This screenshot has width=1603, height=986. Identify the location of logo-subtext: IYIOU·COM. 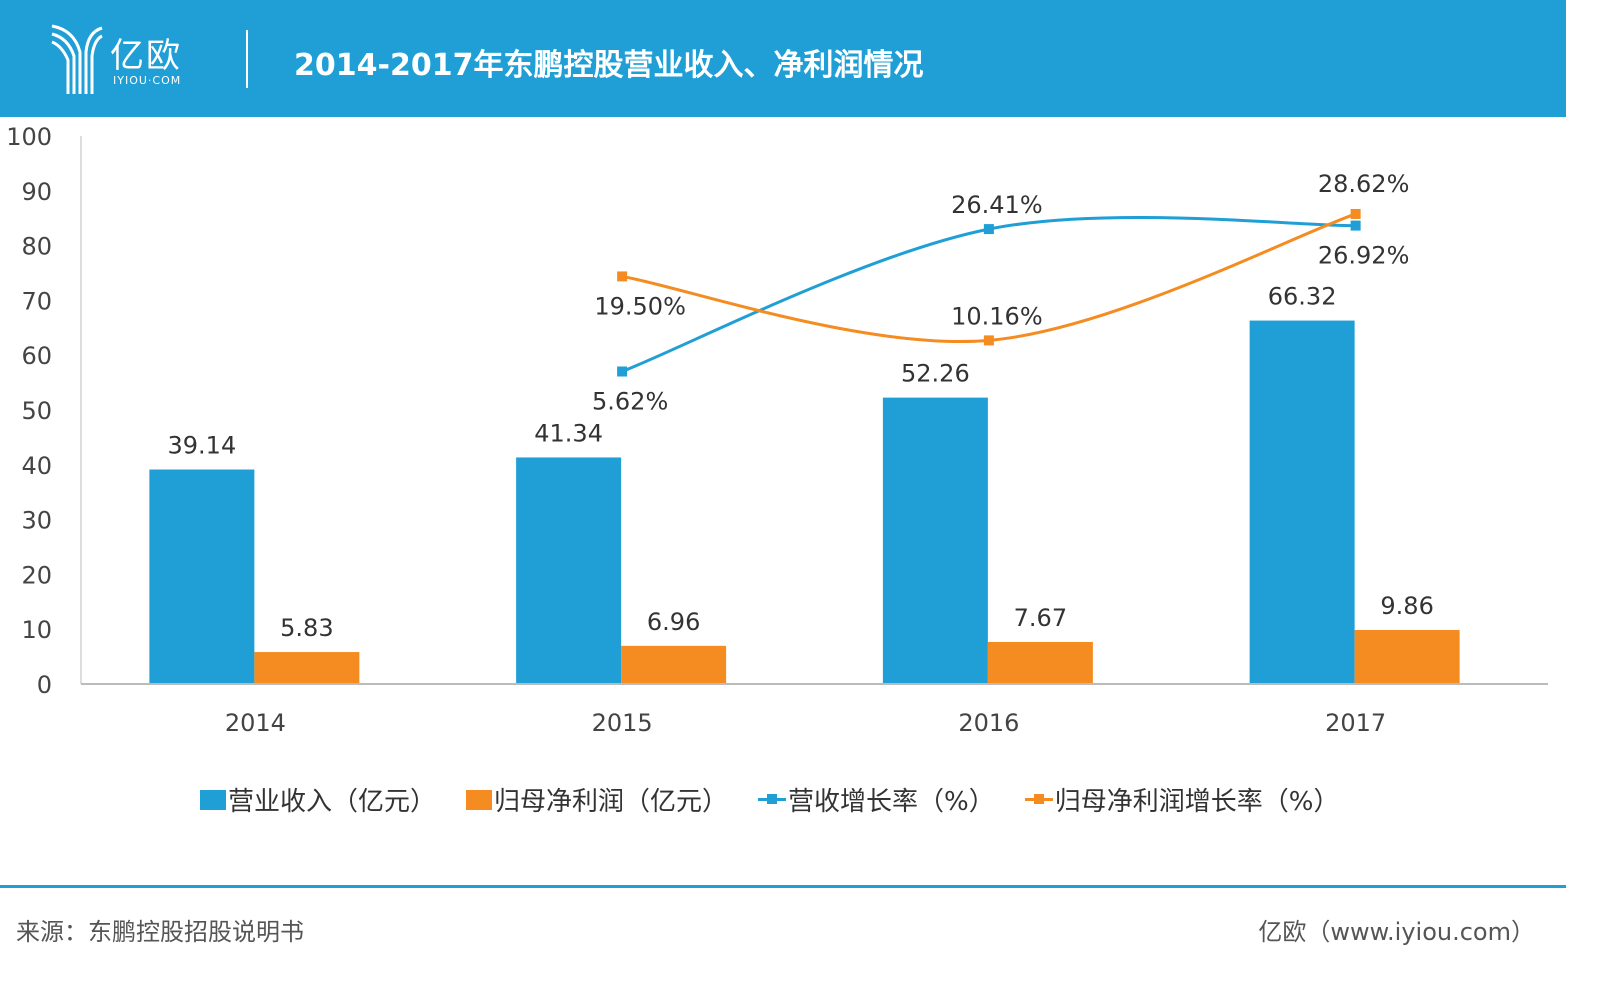
(147, 80).